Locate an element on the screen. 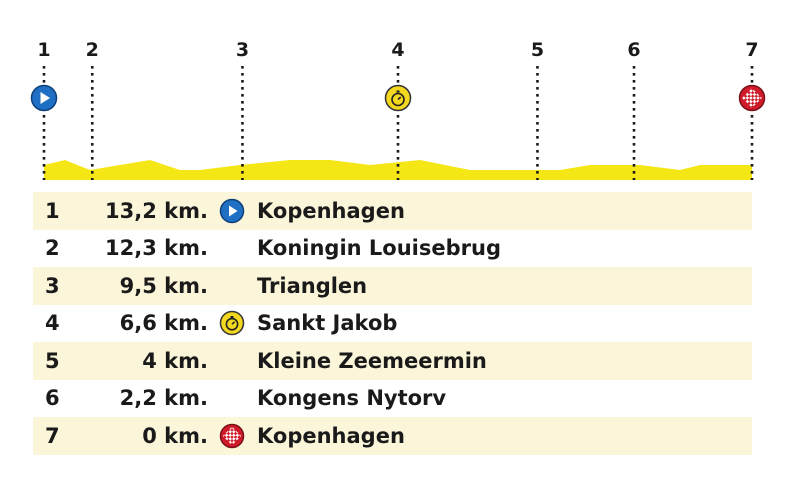  table-row: 1 13,2 km. Kopenhagen is located at coordinates (392, 211).